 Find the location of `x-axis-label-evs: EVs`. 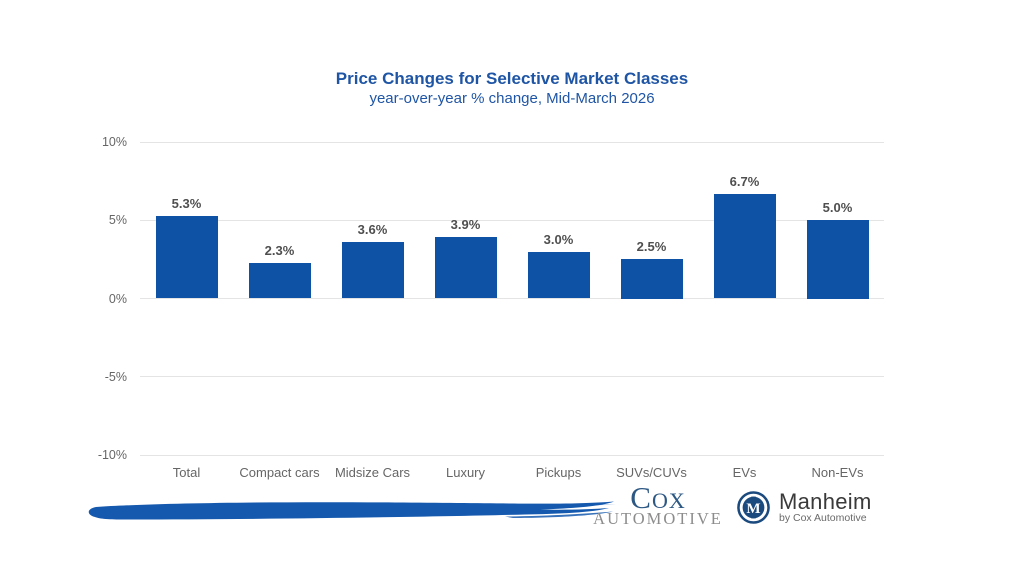

x-axis-label-evs: EVs is located at coordinates (744, 472).